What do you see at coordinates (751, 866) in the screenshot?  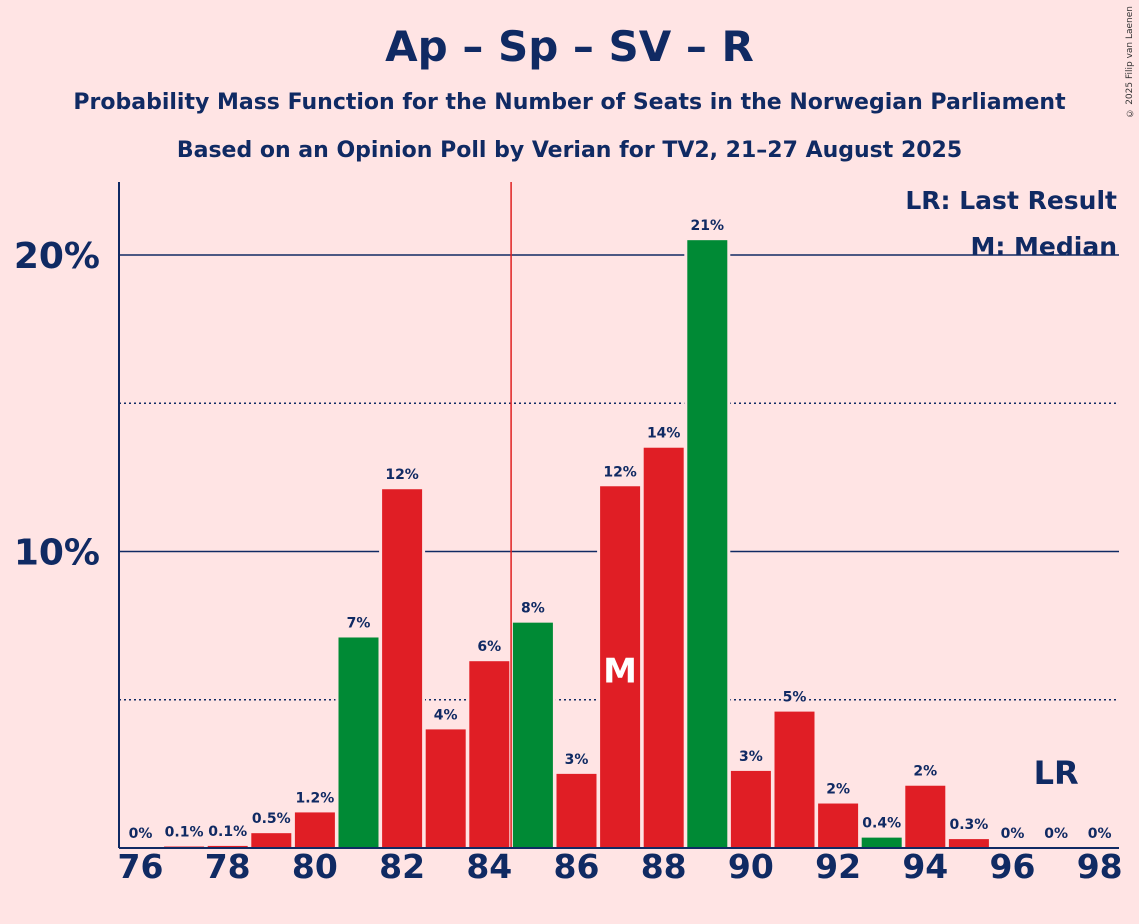 I see `x-tick-label-90: 90` at bounding box center [751, 866].